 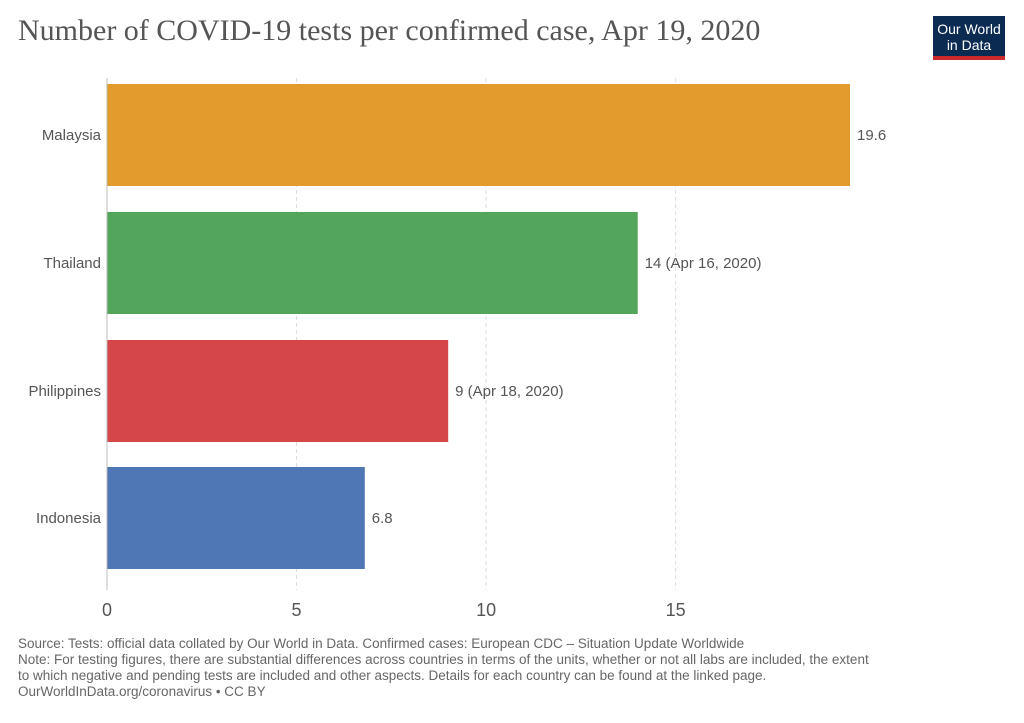 I want to click on data-label: 14 (Apr 16, 2020), so click(x=703, y=263).